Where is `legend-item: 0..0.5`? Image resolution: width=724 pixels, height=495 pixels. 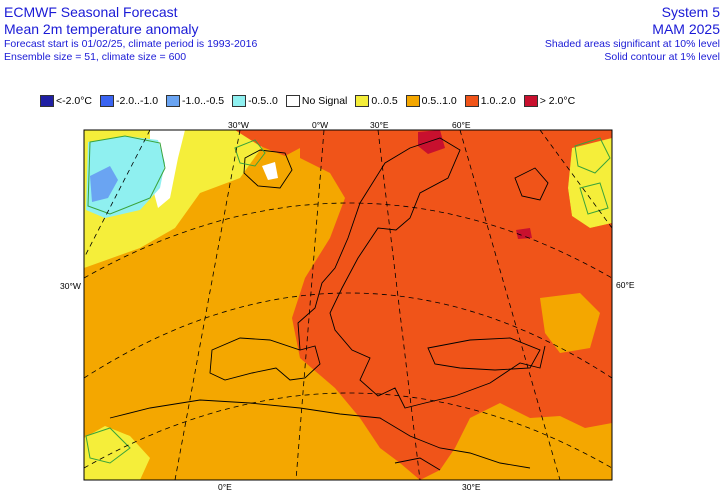 legend-item: 0..0.5 is located at coordinates (376, 100).